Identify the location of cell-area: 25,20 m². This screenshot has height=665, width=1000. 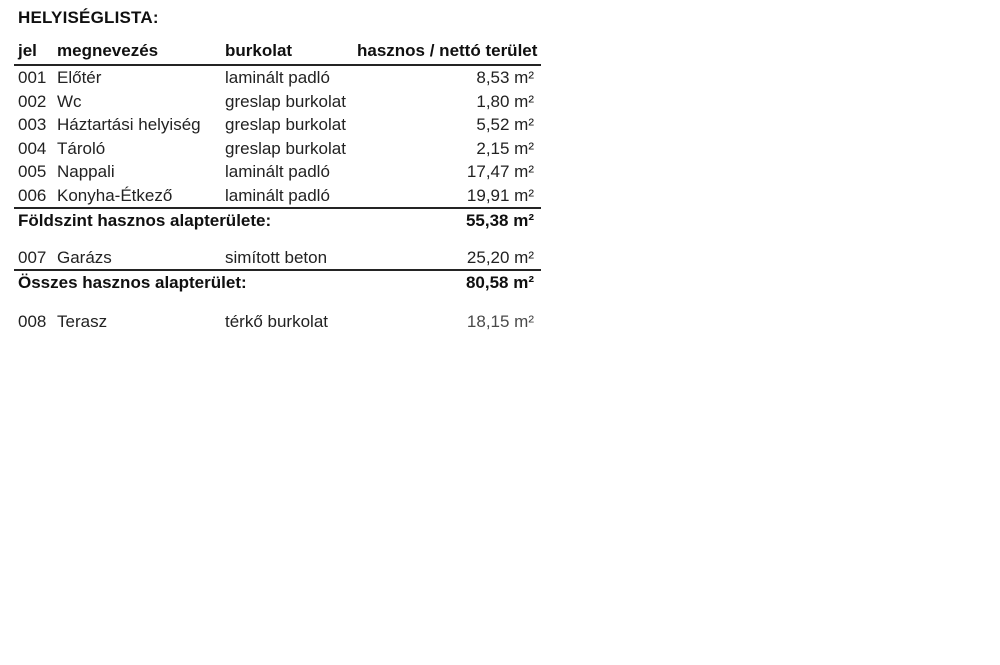
(500, 257).